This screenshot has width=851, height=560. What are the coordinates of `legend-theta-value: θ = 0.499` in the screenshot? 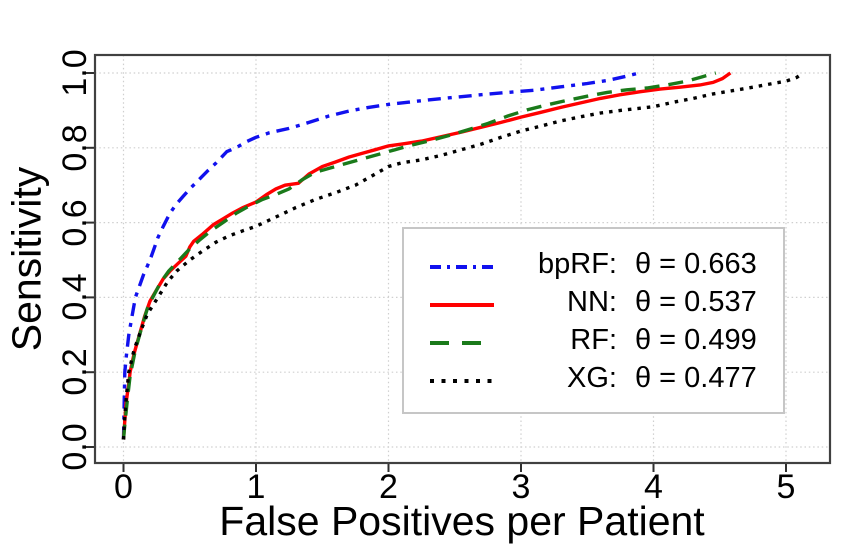 It's located at (696, 339).